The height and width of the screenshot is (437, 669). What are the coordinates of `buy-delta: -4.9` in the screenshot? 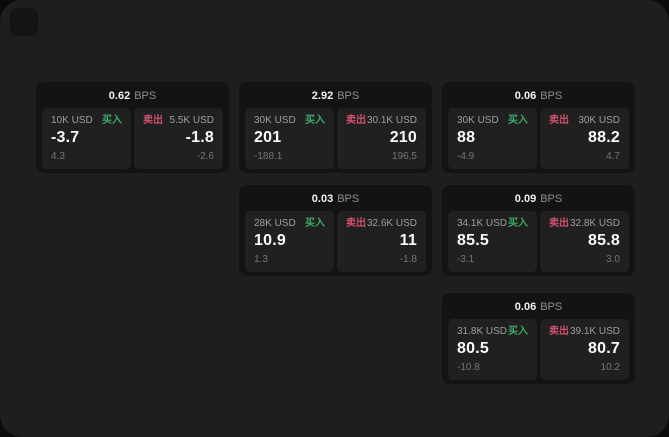 It's located at (466, 156).